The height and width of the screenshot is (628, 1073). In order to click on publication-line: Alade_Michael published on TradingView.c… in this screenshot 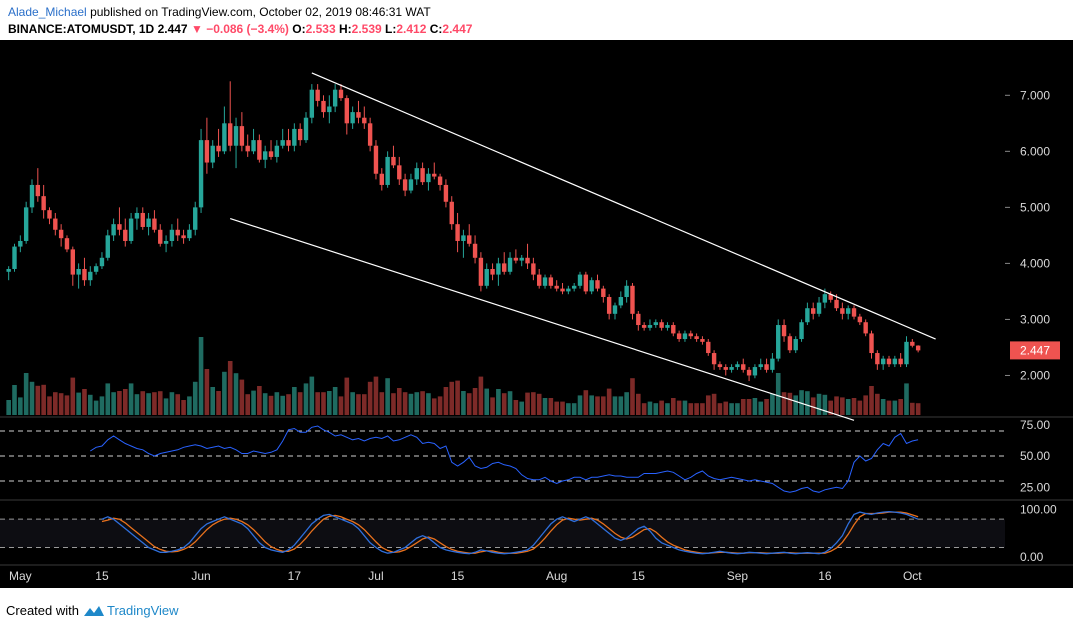, I will do `click(219, 12)`.